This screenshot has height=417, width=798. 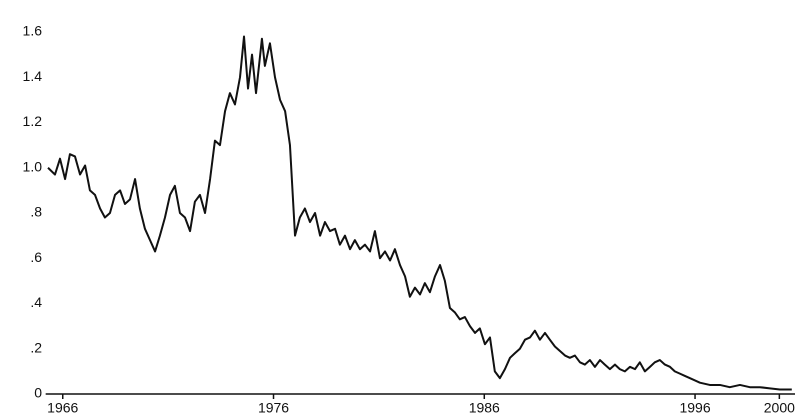 What do you see at coordinates (273, 408) in the screenshot?
I see `x-tick-label: 1976` at bounding box center [273, 408].